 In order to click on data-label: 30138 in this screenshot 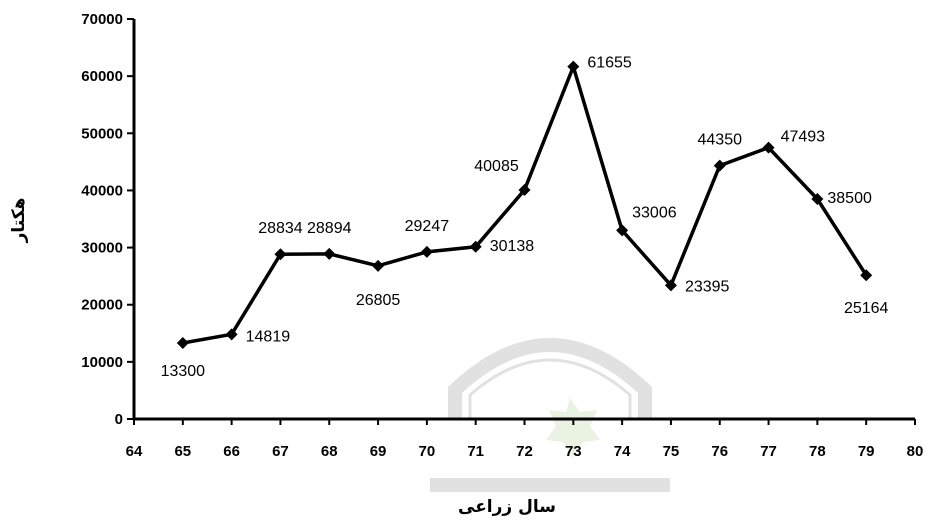, I will do `click(512, 246)`.